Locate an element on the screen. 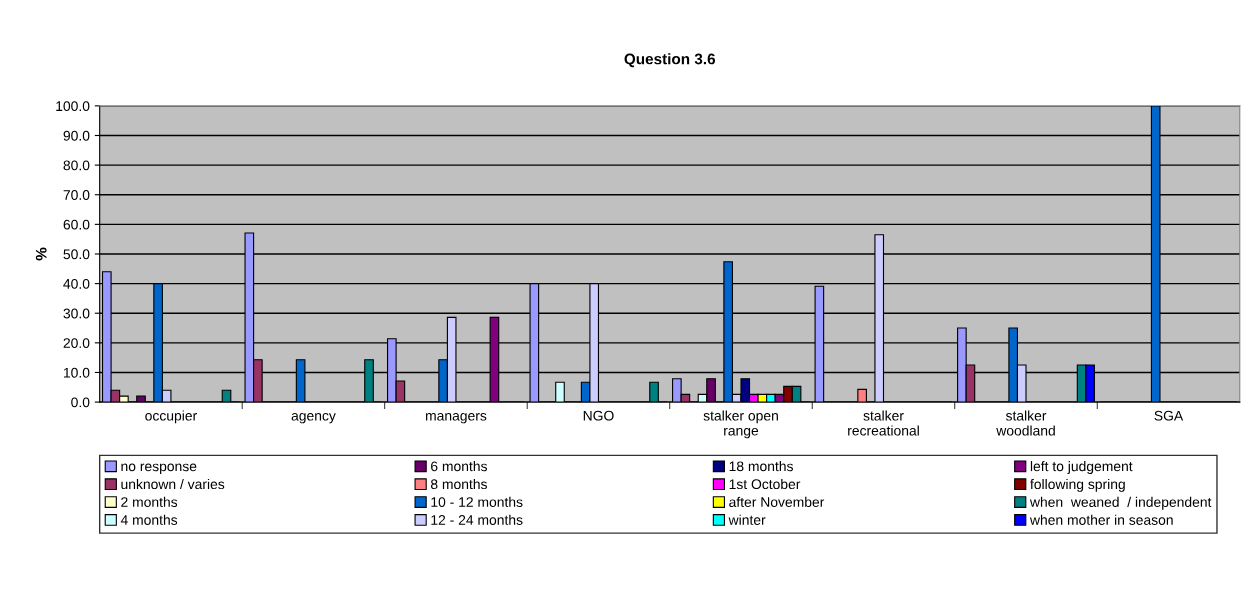 This screenshot has height=612, width=1246. x-tick-label: managers is located at coordinates (456, 418).